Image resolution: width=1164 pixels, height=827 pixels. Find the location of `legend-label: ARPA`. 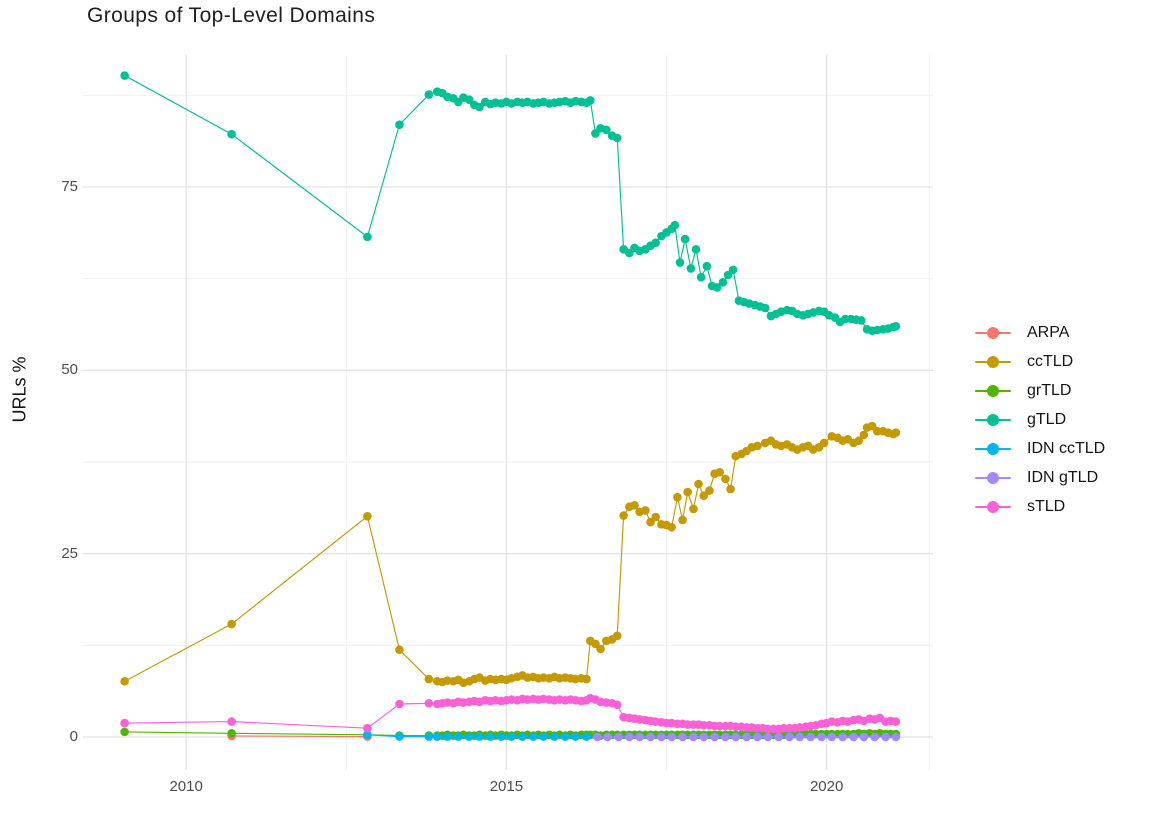

legend-label: ARPA is located at coordinates (1048, 332).